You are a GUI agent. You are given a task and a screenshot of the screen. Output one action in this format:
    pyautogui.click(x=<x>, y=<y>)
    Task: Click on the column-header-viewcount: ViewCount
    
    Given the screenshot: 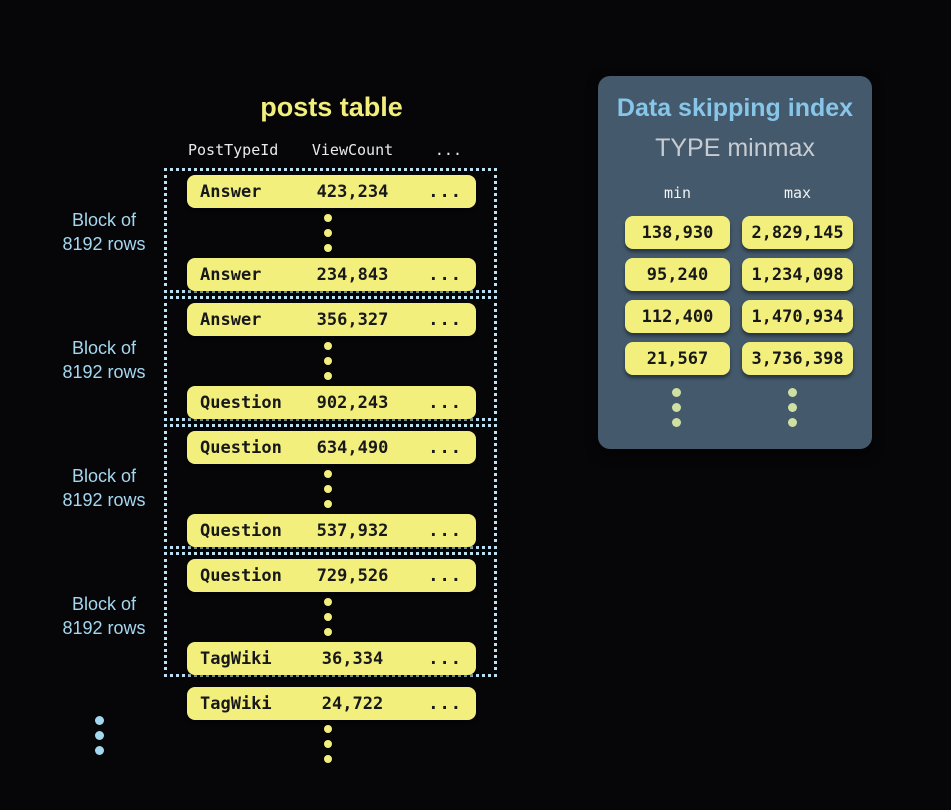 What is the action you would take?
    pyautogui.click(x=352, y=150)
    